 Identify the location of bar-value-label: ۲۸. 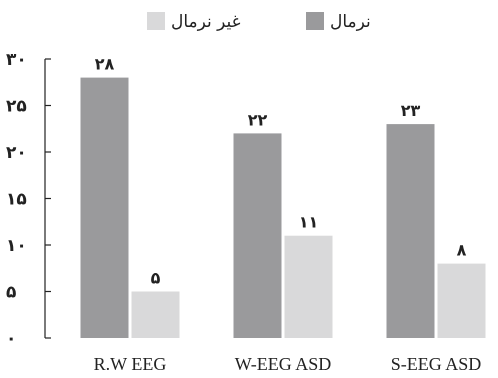
(105, 64).